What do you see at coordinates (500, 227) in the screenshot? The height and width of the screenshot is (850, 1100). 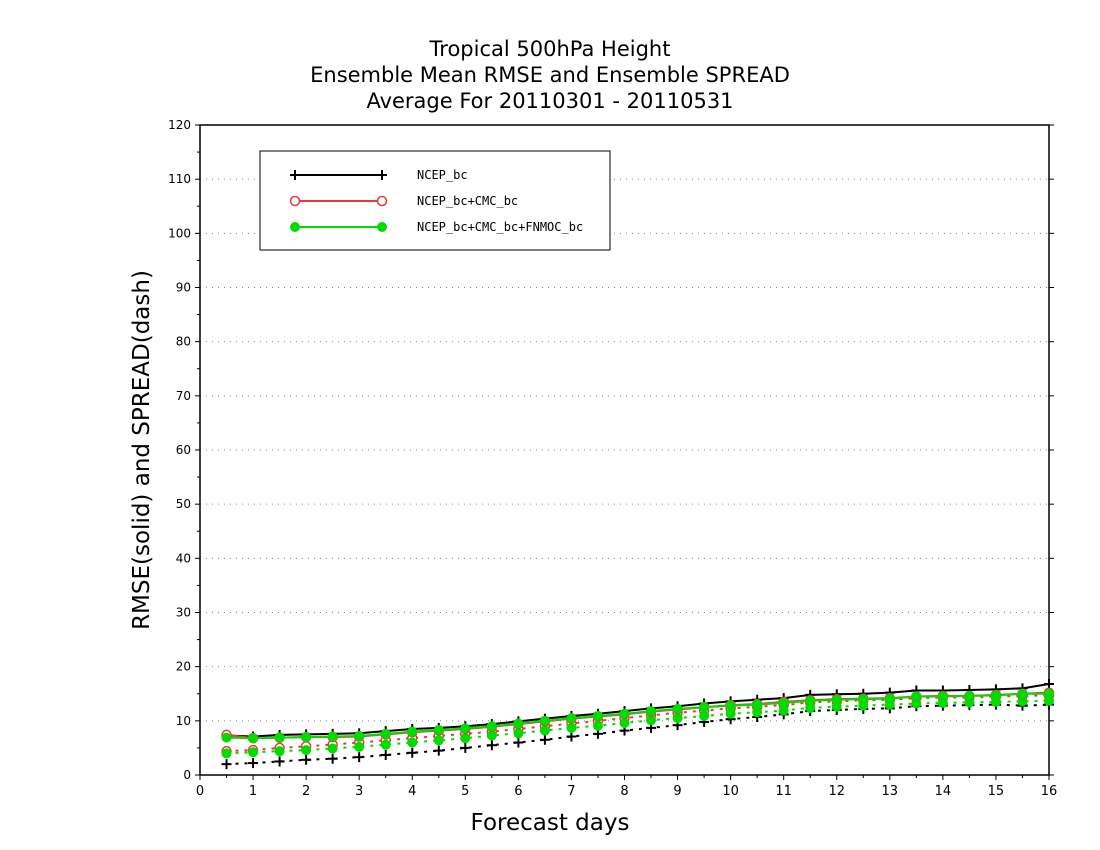 I see `legend-label-2: NCEP_bc+CMC_bc+FNMOC_bc` at bounding box center [500, 227].